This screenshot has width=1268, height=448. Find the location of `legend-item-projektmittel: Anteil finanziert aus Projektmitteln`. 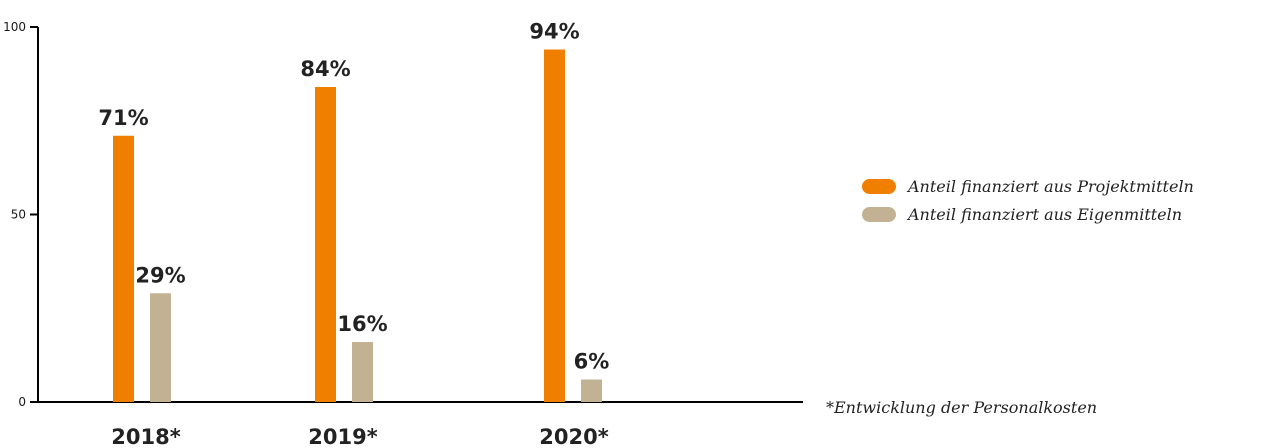

legend-item-projektmittel: Anteil finanziert aus Projektmitteln is located at coordinates (1028, 186).